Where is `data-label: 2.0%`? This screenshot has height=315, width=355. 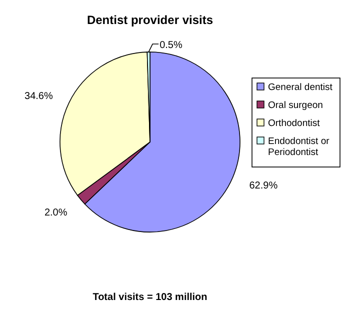 data-label: 2.0% is located at coordinates (56, 212).